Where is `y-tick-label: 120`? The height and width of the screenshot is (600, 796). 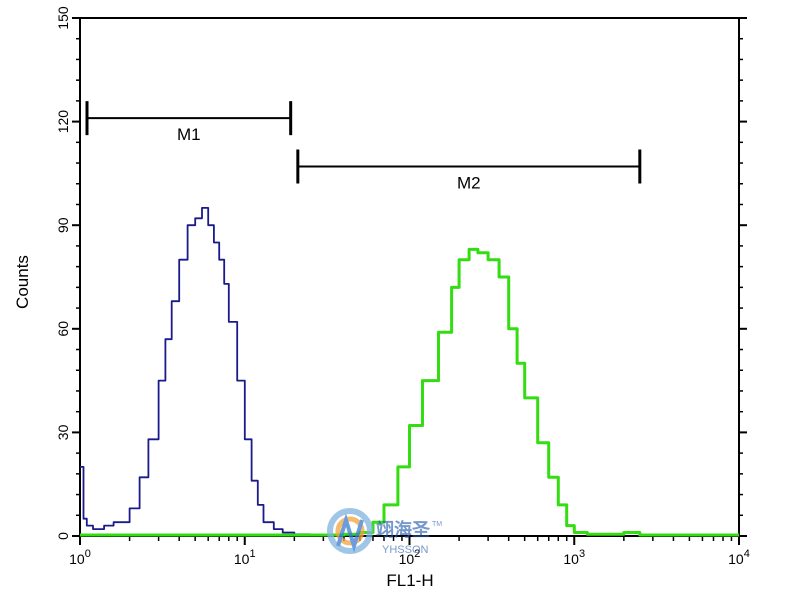
y-tick-label: 120 is located at coordinates (63, 122).